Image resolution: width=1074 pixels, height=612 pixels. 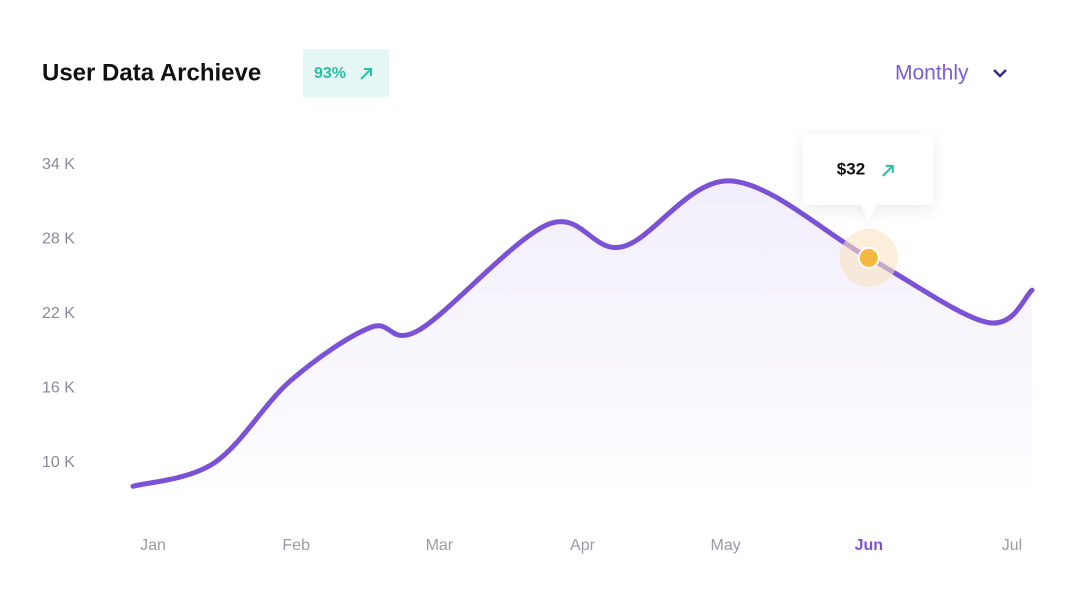 What do you see at coordinates (888, 170) in the screenshot?
I see `tooltip-arrow` at bounding box center [888, 170].